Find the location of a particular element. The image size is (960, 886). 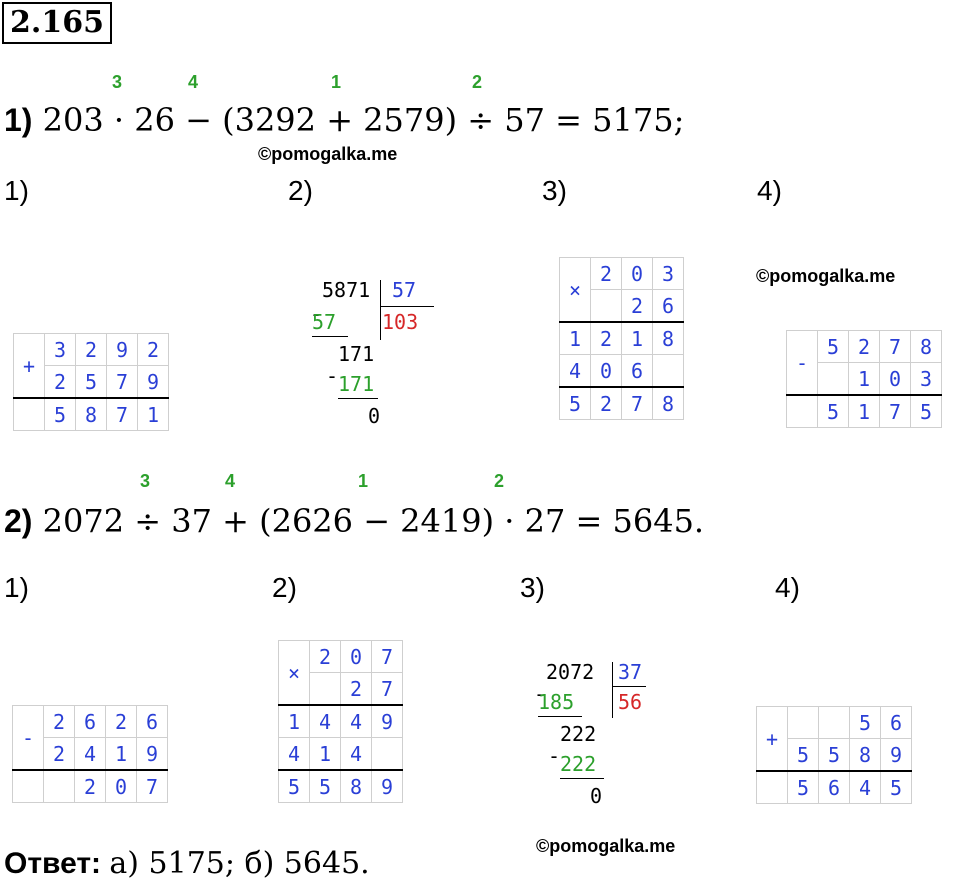

part-label: 1) is located at coordinates (18, 120).